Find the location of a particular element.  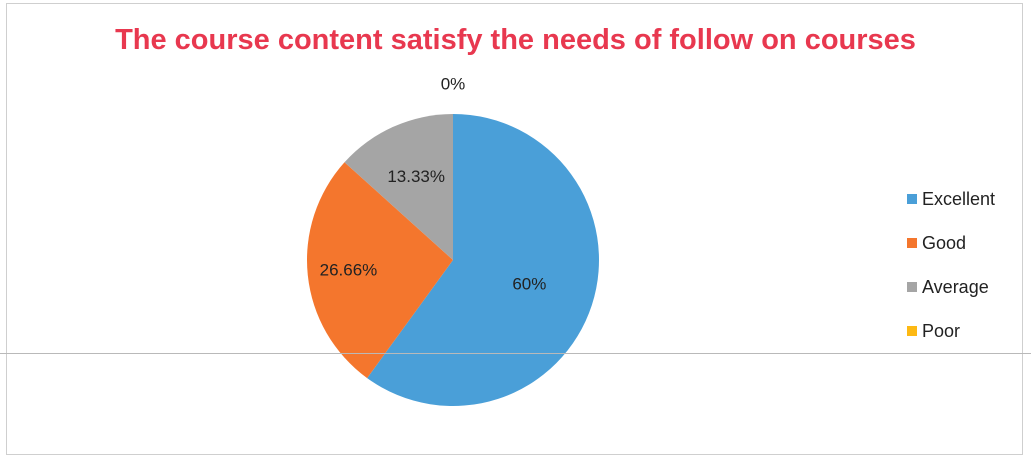

legend-label-average: Average is located at coordinates (955, 286).